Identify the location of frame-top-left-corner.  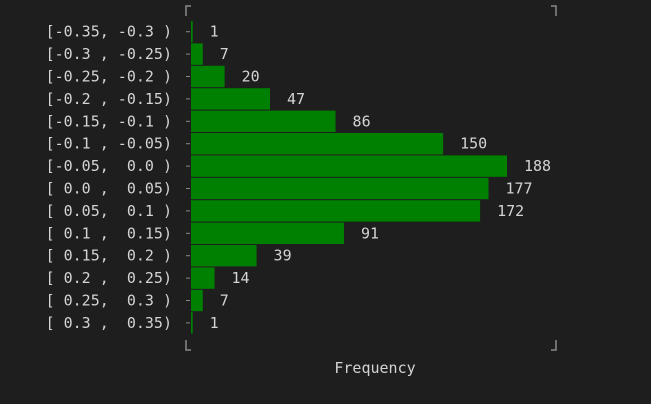
(188, 10).